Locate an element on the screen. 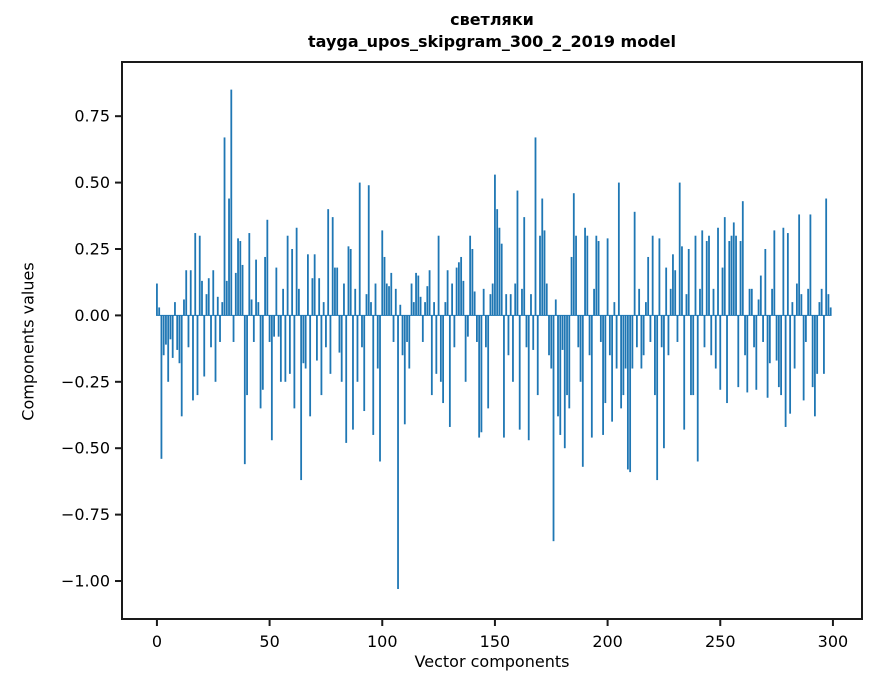 This screenshot has height=696, width=880. x-tick-label: 150 is located at coordinates (495, 641).